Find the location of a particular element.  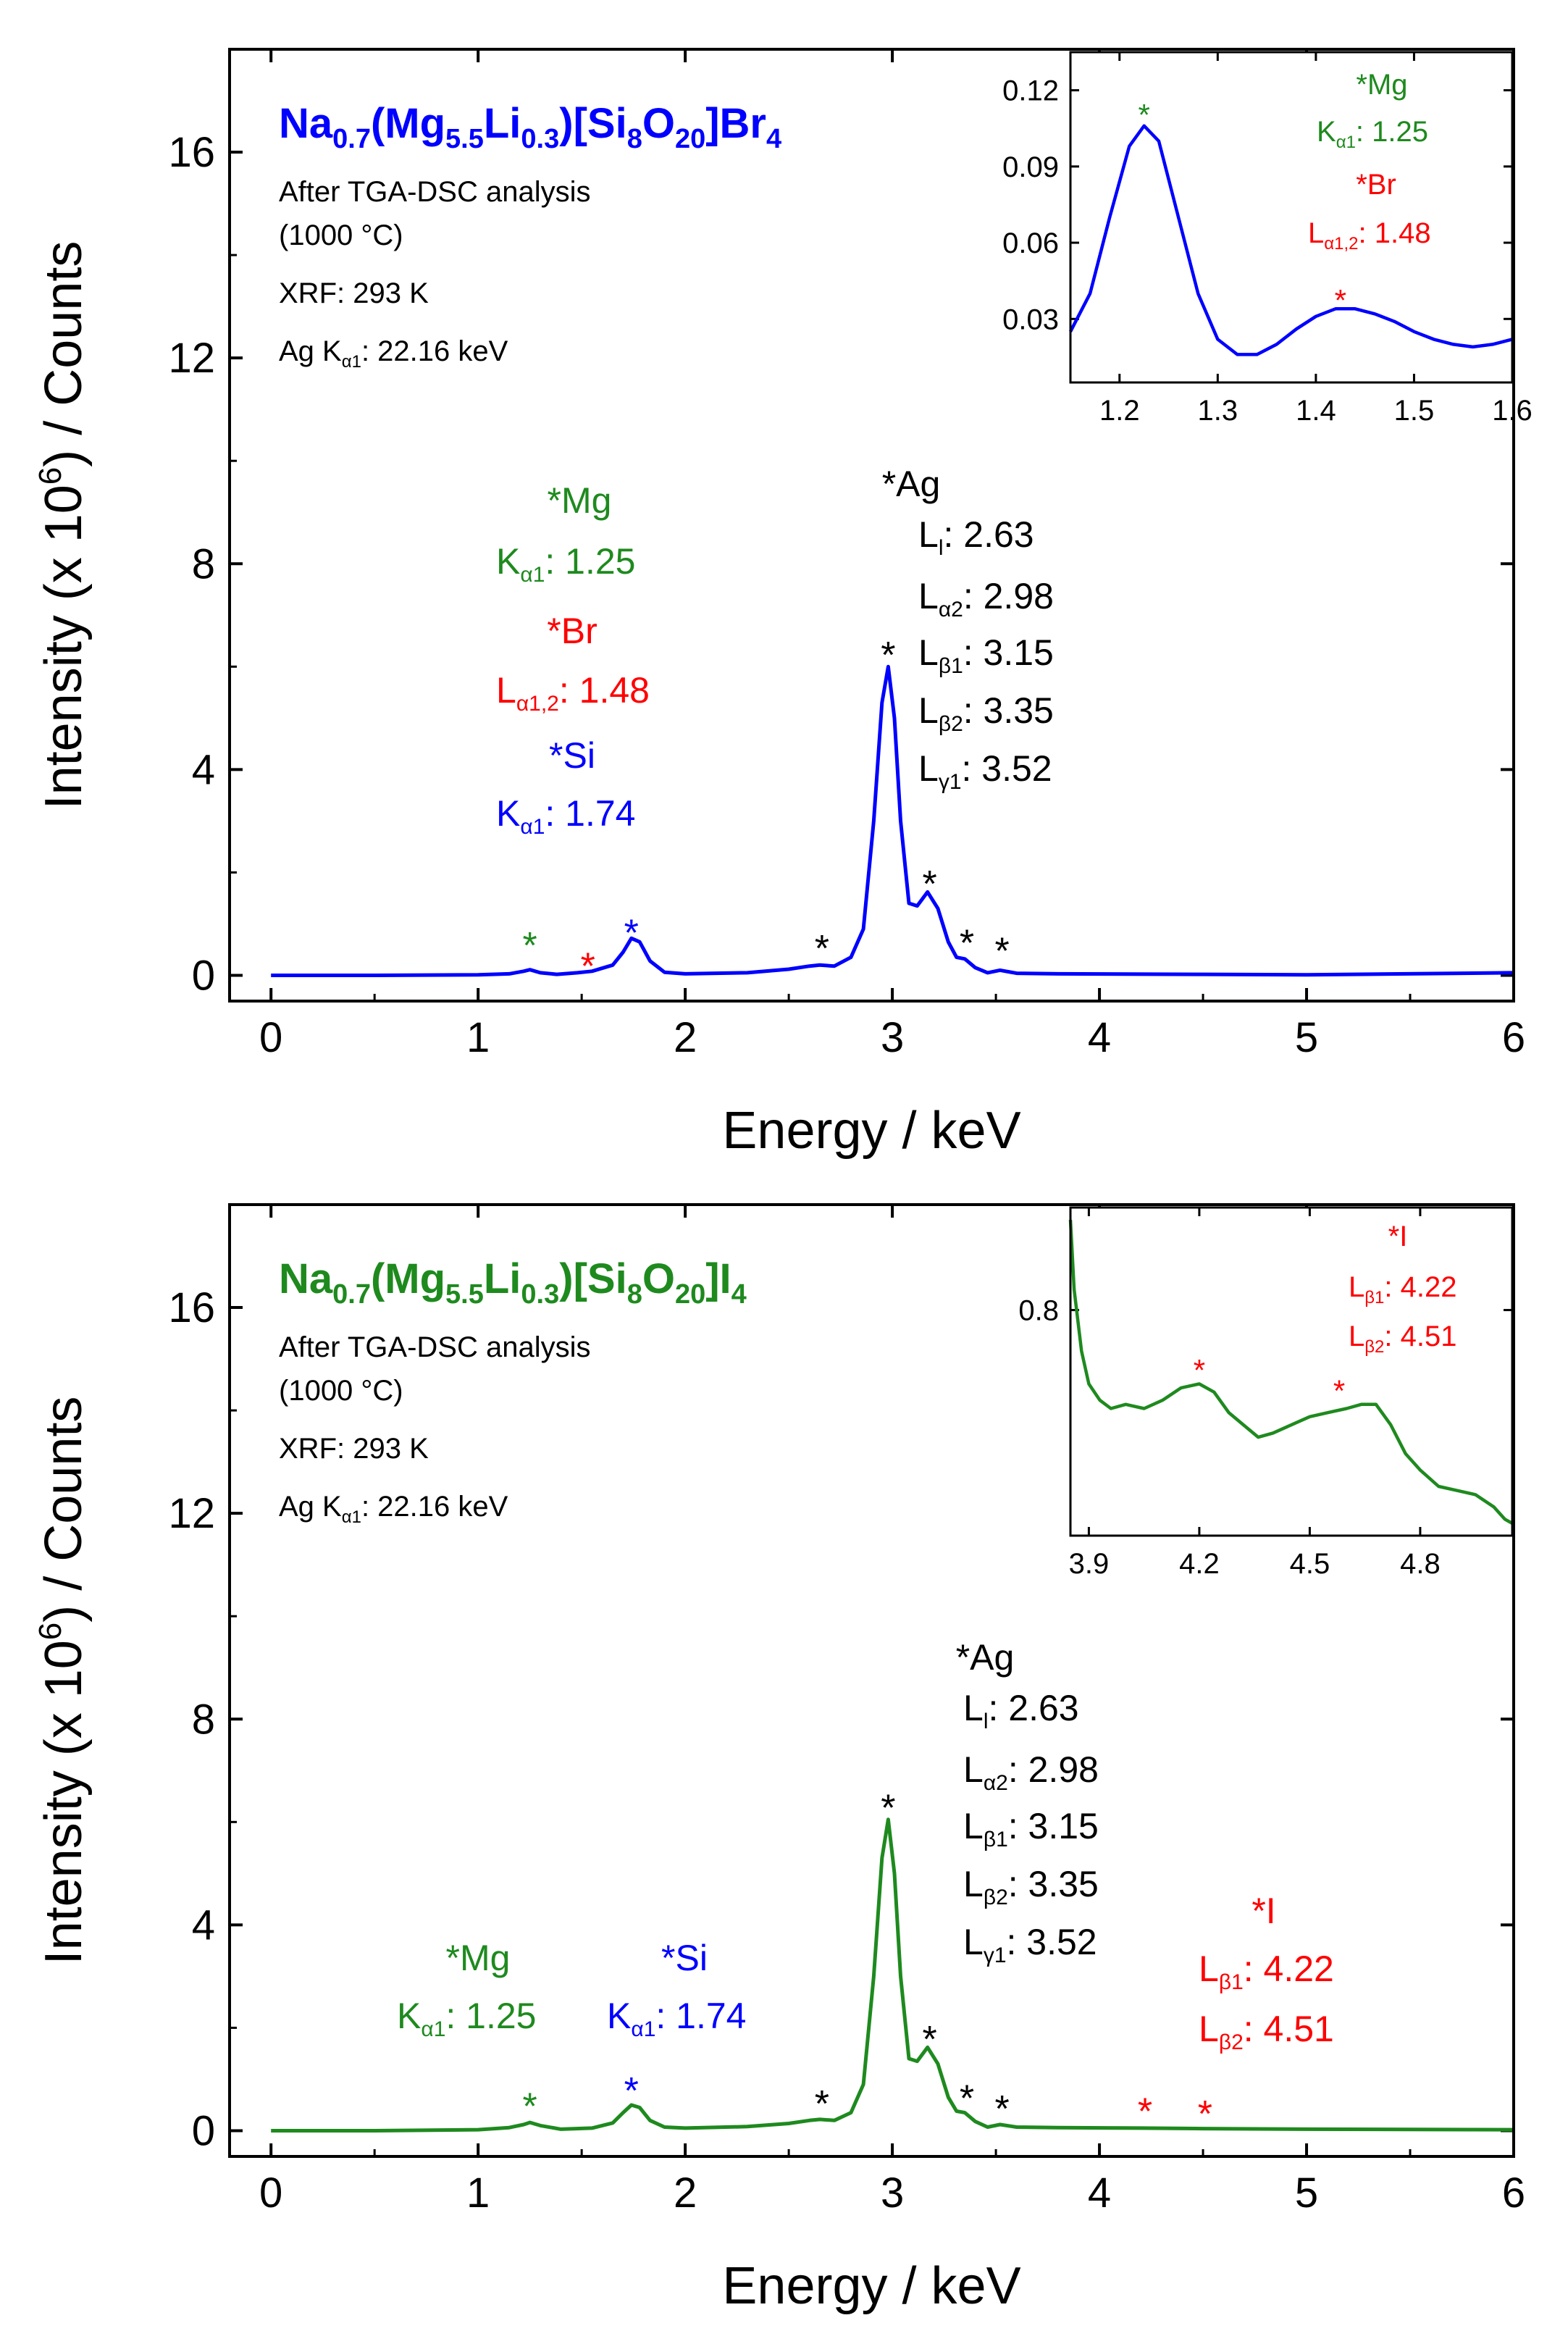

symbol: Ag K is located at coordinates (310, 351).